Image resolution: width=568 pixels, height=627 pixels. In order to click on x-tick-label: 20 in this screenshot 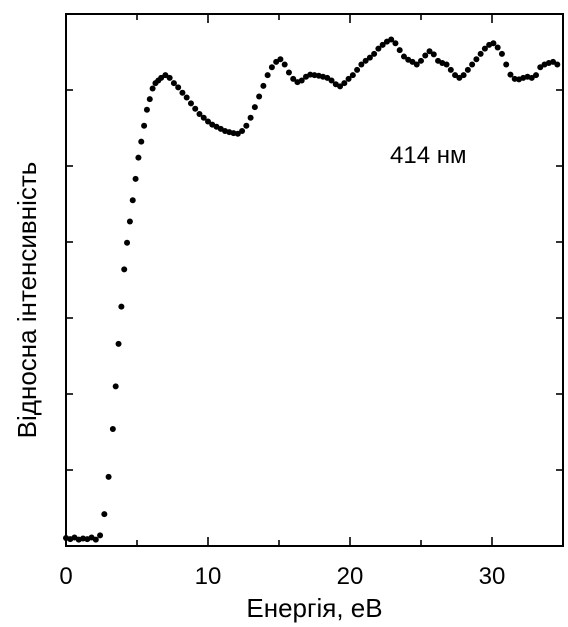, I will do `click(350, 576)`.